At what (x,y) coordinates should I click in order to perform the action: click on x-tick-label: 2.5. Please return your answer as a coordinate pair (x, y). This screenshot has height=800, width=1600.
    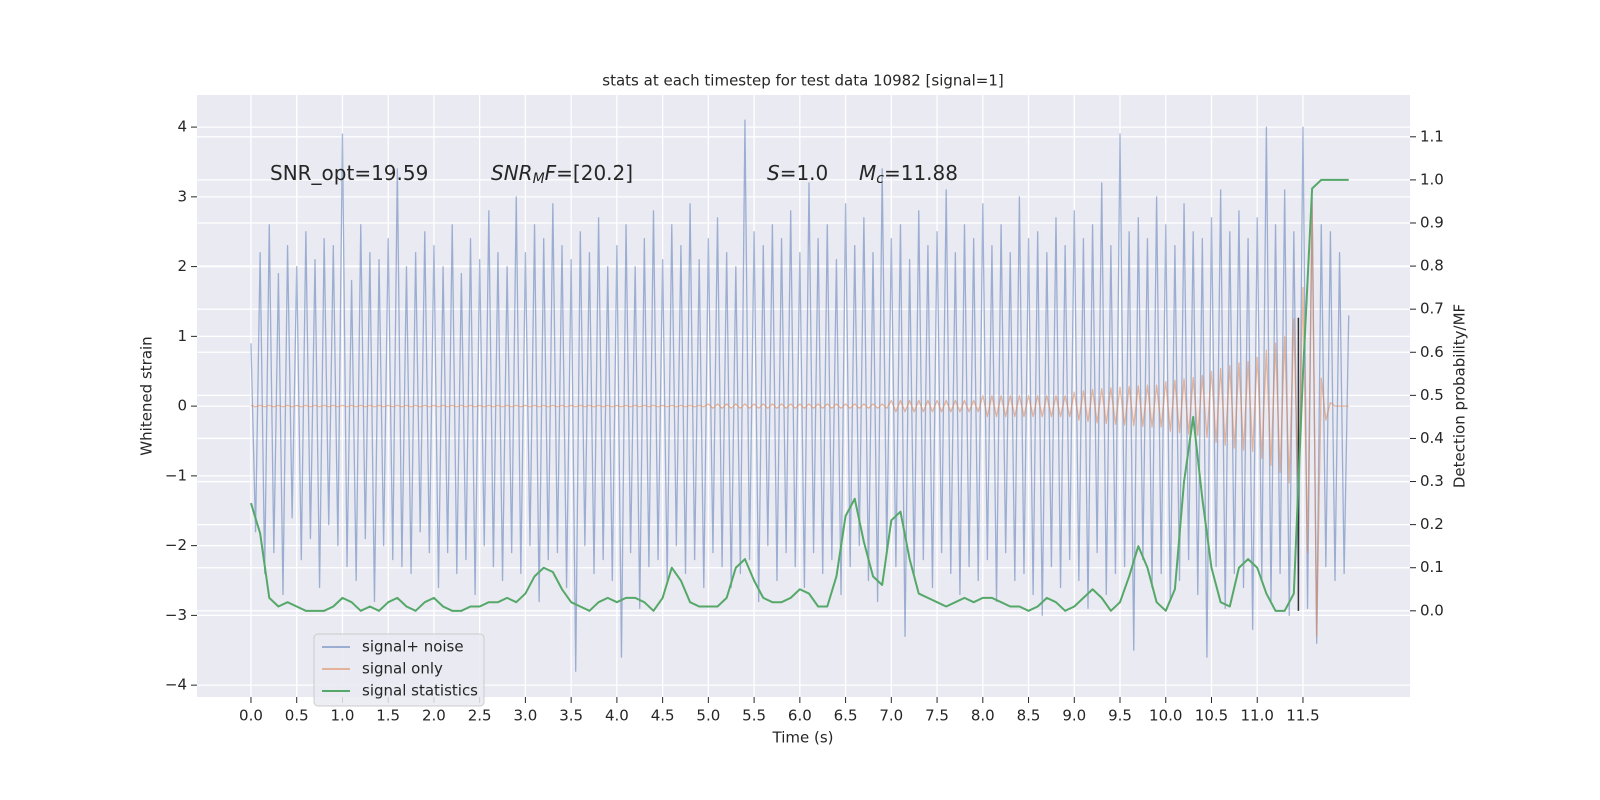
    Looking at the image, I should click on (480, 716).